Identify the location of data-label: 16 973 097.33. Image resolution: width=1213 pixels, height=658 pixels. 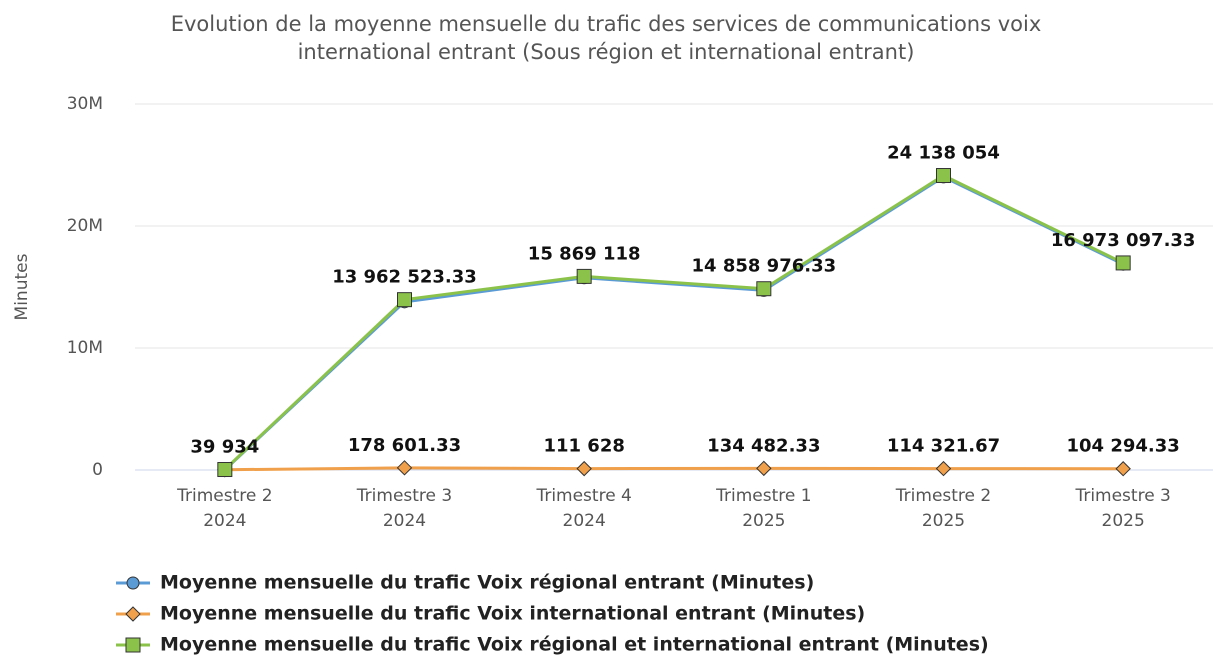
(1123, 240).